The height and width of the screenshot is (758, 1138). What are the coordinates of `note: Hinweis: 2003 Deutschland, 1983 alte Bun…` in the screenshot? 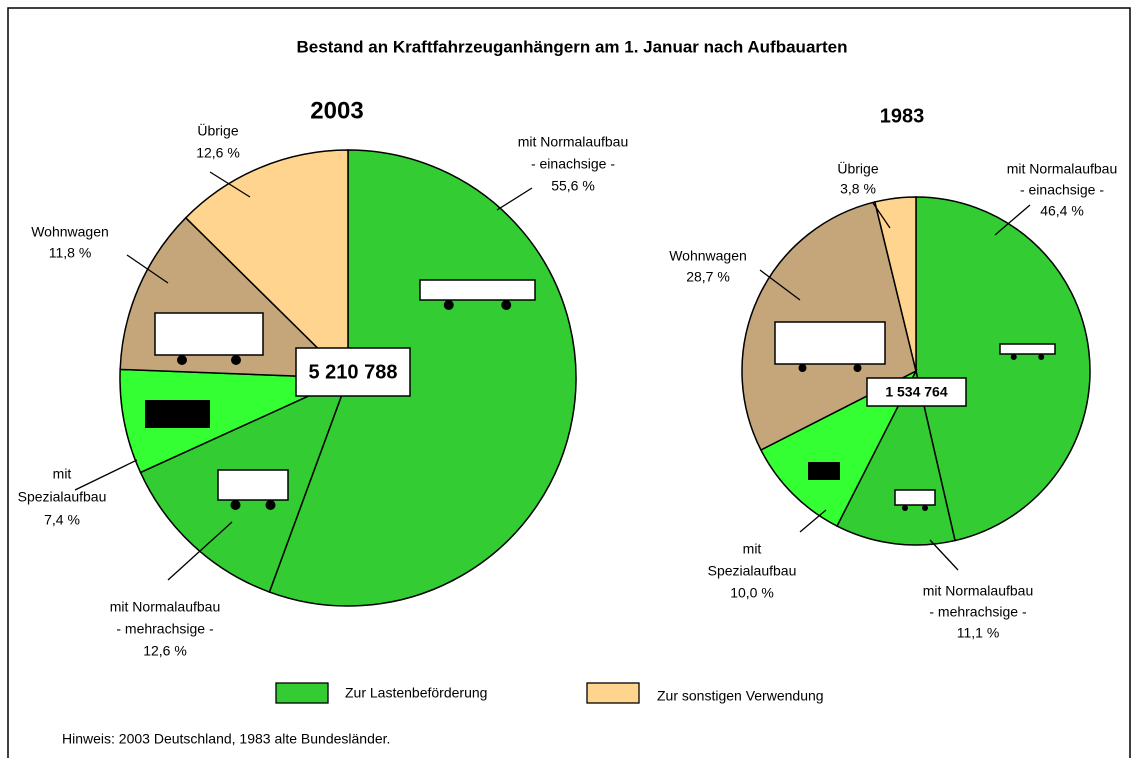 It's located at (226, 739).